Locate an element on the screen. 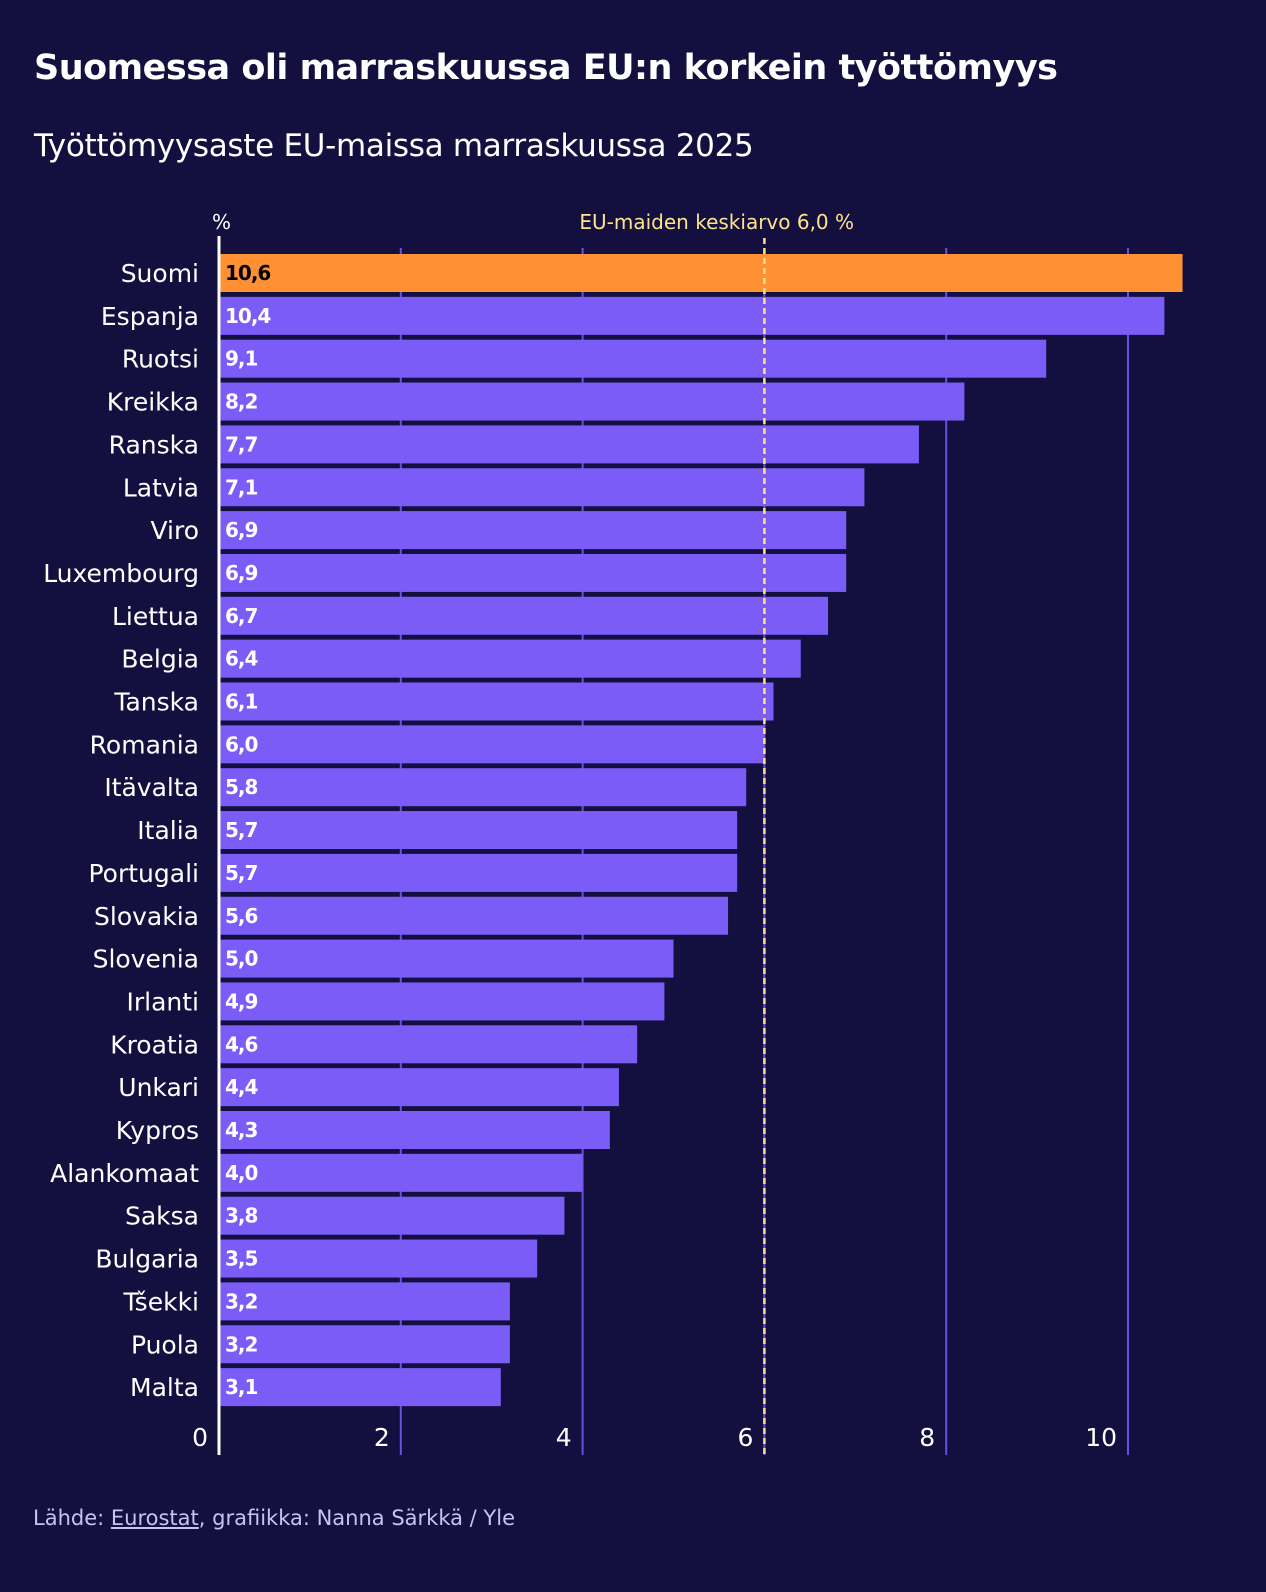 The width and height of the screenshot is (1266, 1592). category-label: Saksa is located at coordinates (162, 1216).